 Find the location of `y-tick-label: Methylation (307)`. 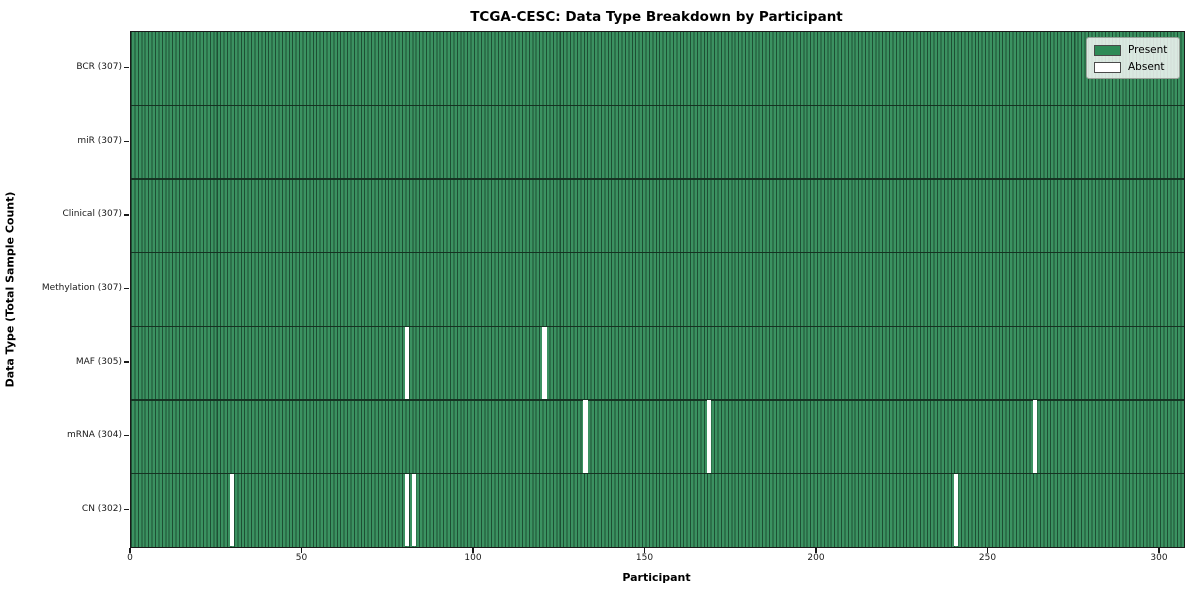

y-tick-label: Methylation (307) is located at coordinates (81, 288).